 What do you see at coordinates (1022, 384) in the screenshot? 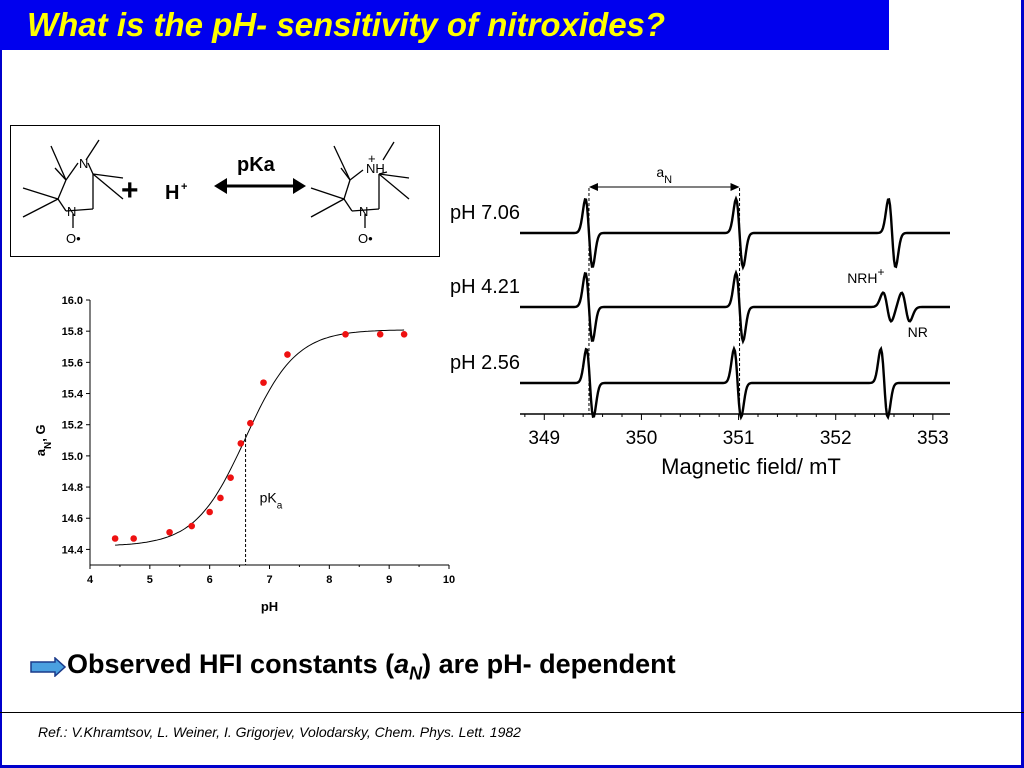
I see `frame-right-border` at bounding box center [1022, 384].